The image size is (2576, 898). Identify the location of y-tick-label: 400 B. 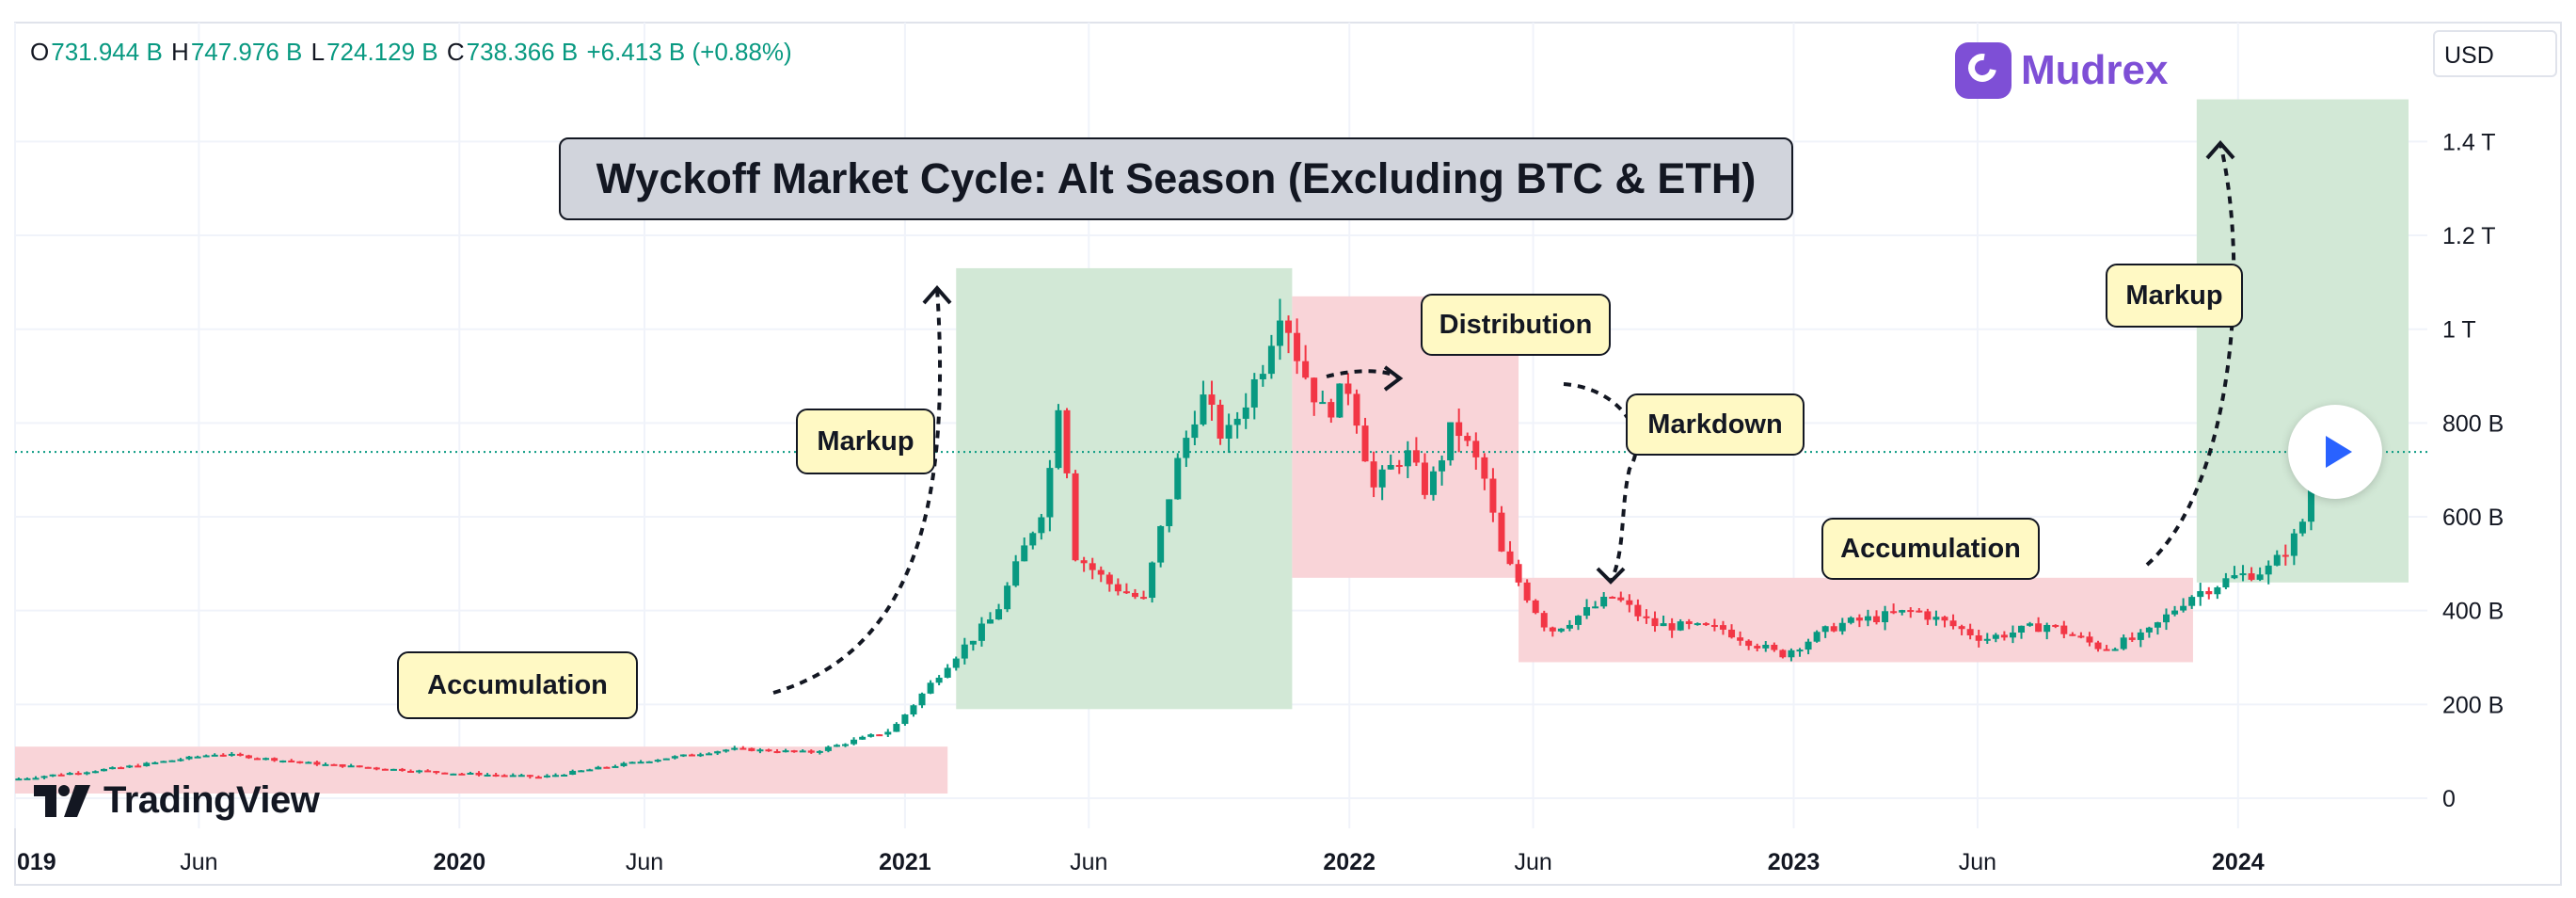
(2473, 612).